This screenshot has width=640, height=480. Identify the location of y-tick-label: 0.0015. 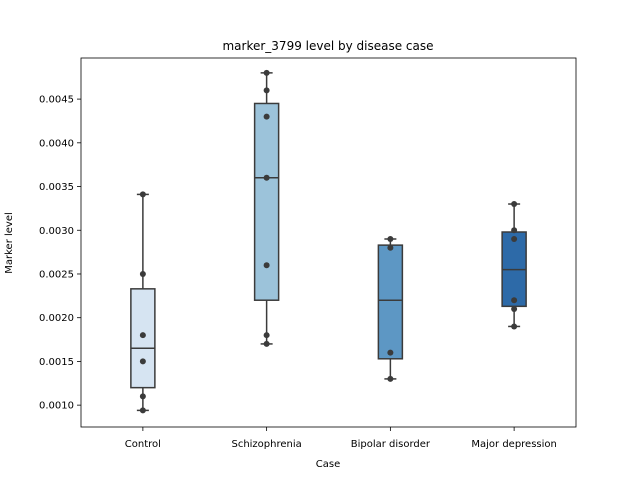
(56, 362).